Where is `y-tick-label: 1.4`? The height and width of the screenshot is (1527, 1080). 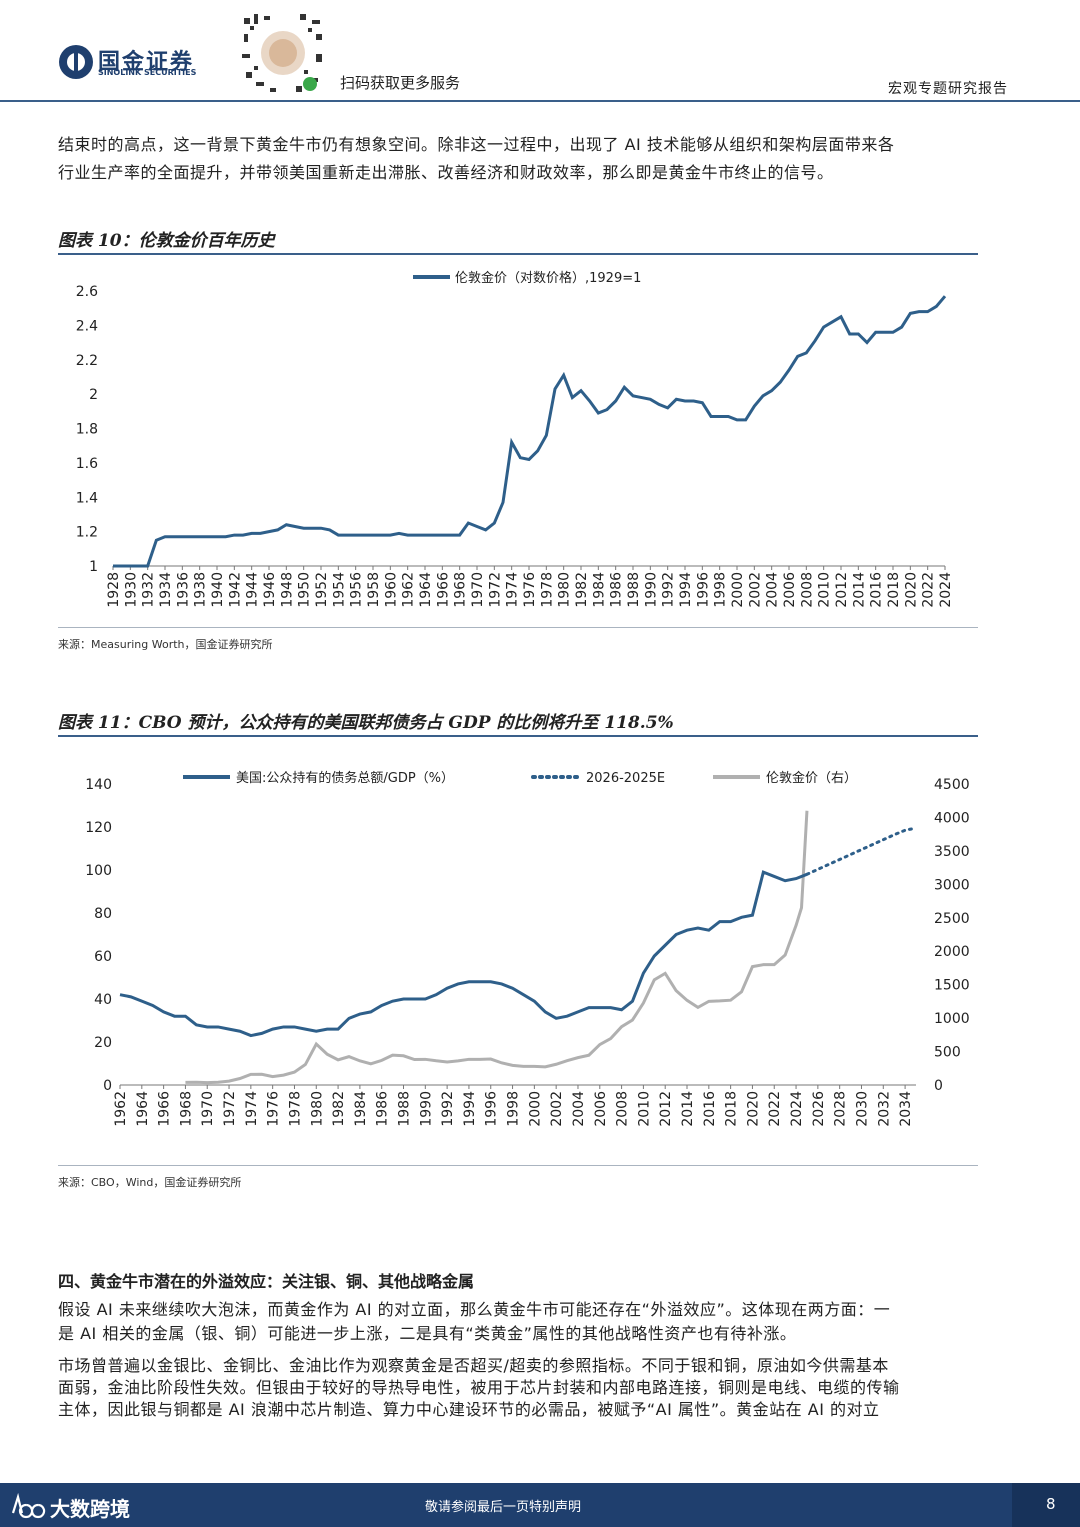 y-tick-label: 1.4 is located at coordinates (87, 498).